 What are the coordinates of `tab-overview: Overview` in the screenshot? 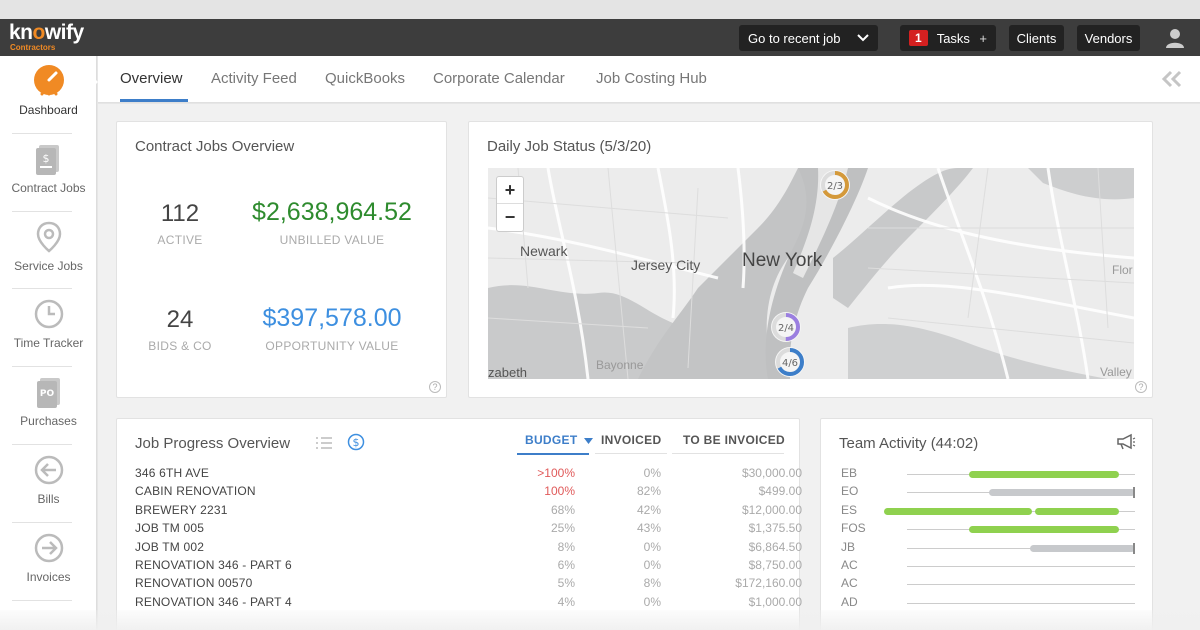 It's located at (151, 78).